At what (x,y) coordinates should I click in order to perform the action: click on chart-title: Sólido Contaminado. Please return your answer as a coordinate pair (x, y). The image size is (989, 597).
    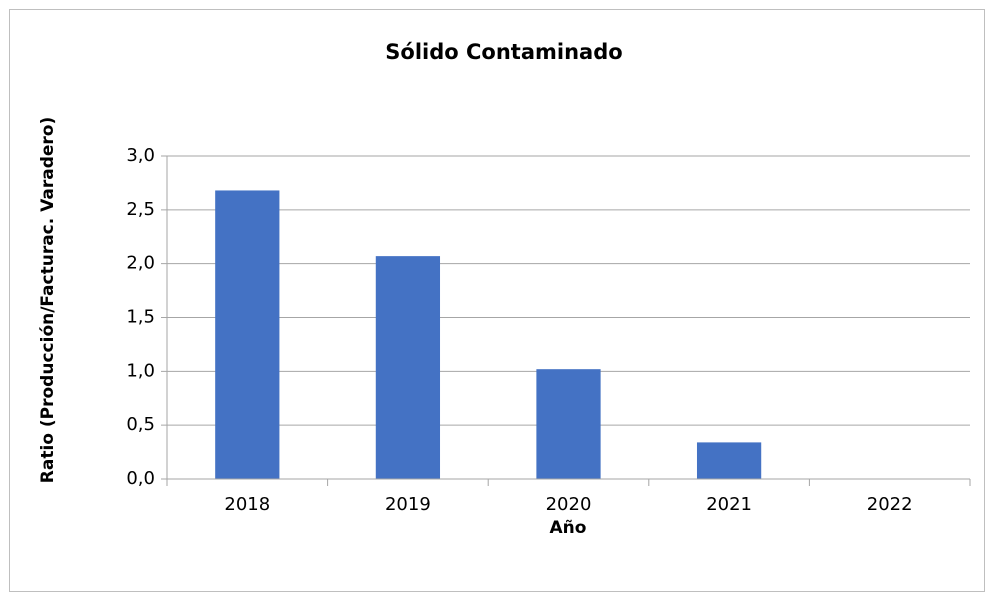
    Looking at the image, I should click on (503, 52).